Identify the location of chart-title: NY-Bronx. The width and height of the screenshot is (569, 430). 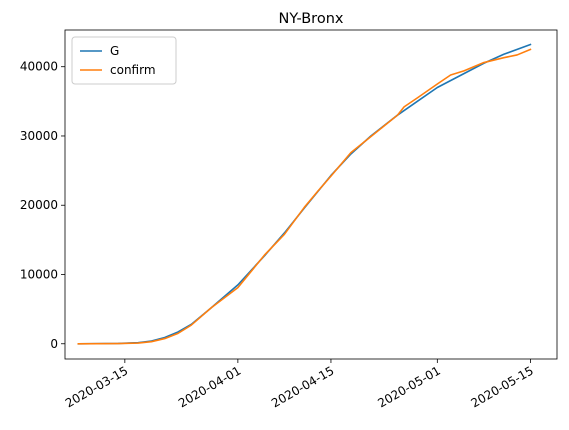
(311, 19).